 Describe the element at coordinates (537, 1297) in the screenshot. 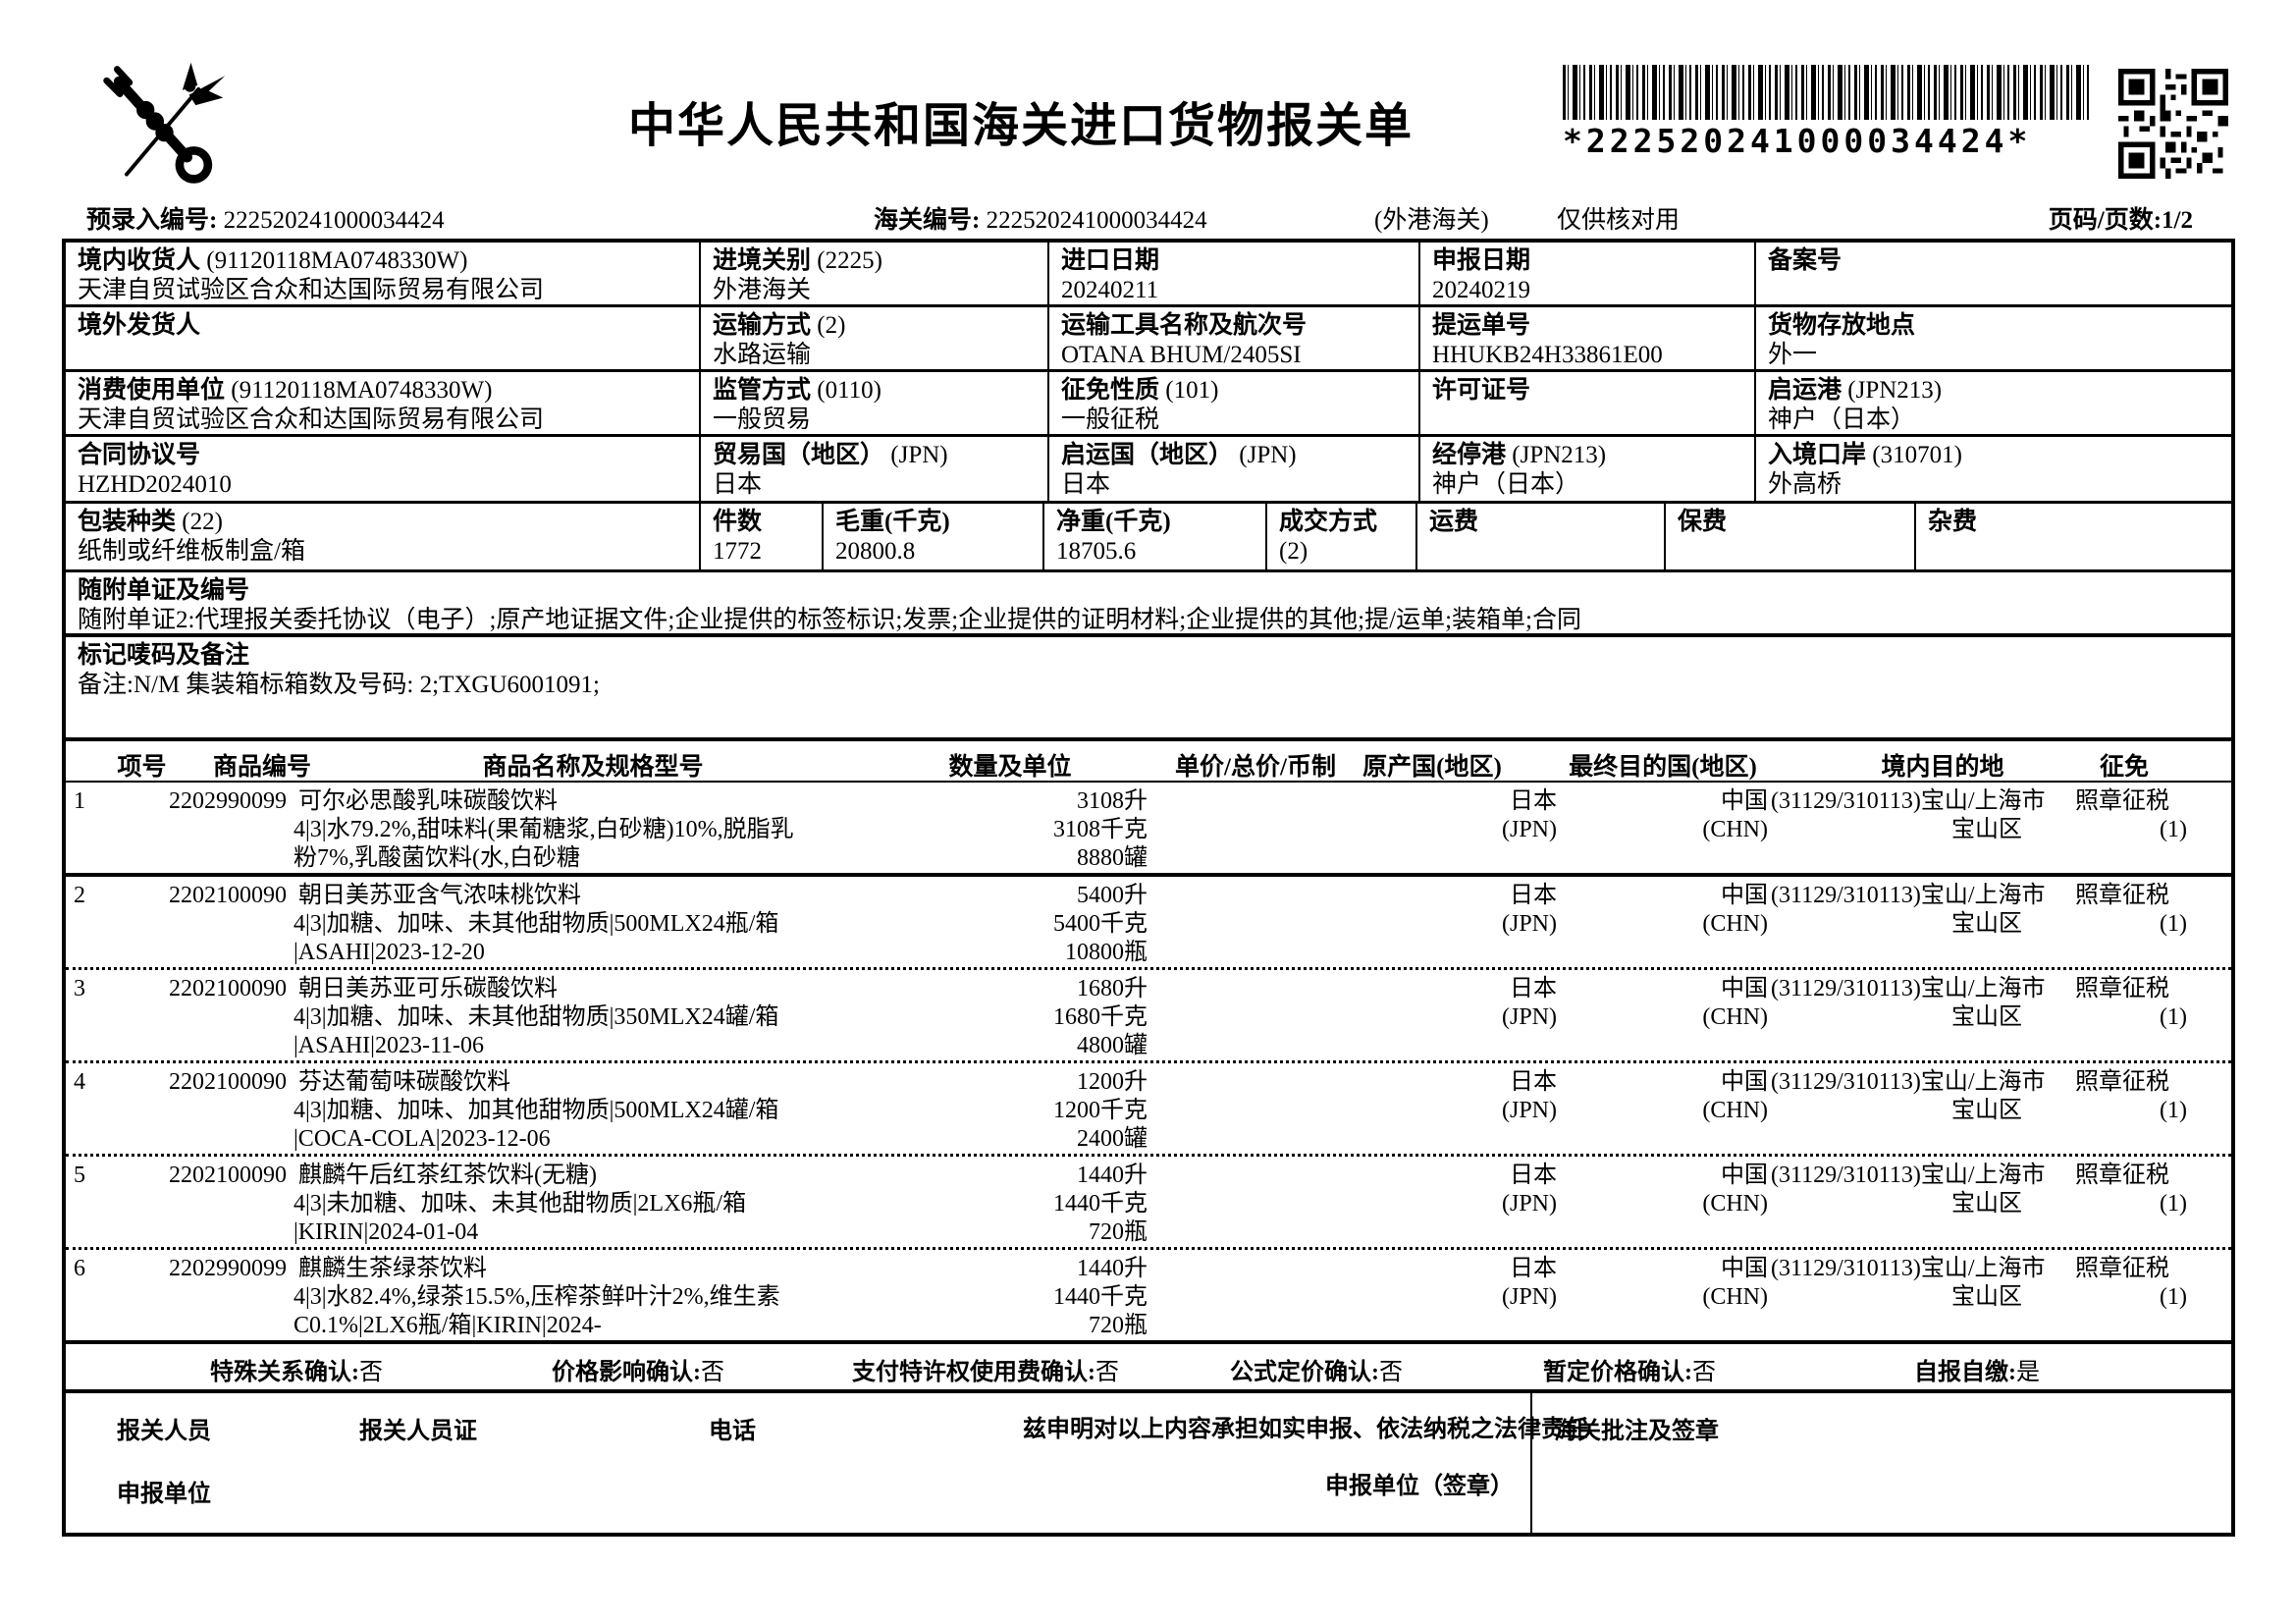

I see `item-spec-line-1: 4|3|水82.4%,绿茶15.5%,压榨茶鲜叶汁2%,维生素` at that location.